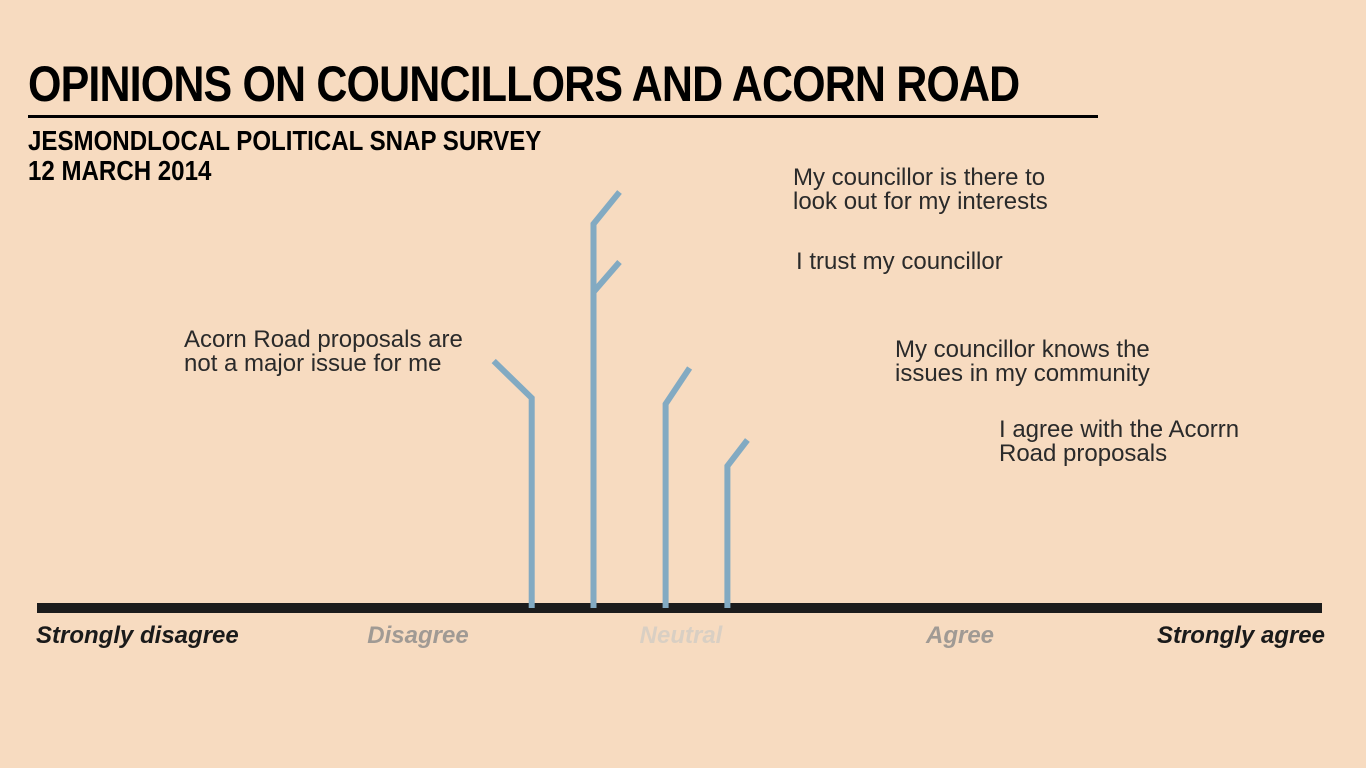 This screenshot has height=768, width=1366. I want to click on annotation-agree-acorn-proposals: I agree with the Acorrn Road proposals, so click(1119, 441).